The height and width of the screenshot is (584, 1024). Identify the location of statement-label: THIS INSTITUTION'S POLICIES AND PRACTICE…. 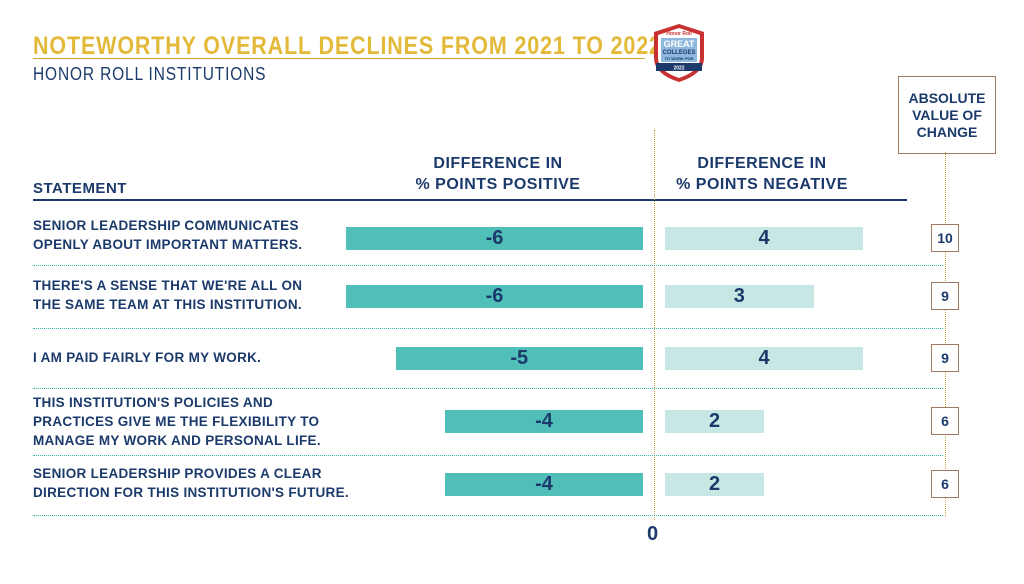
(177, 421).